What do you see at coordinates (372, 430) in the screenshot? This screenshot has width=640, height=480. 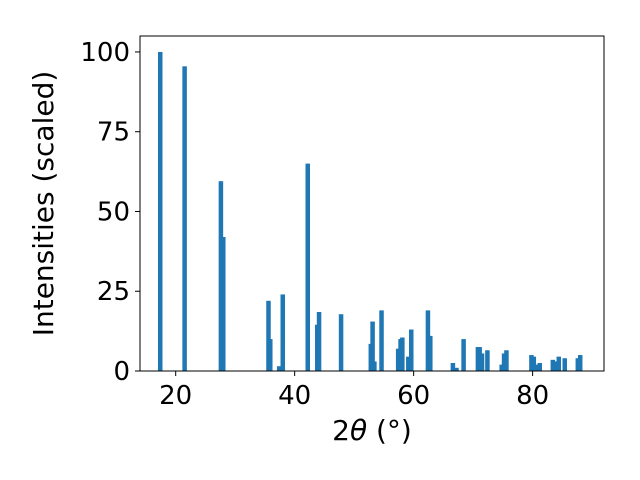 I see `x-axis-label: 2θ (°)` at bounding box center [372, 430].